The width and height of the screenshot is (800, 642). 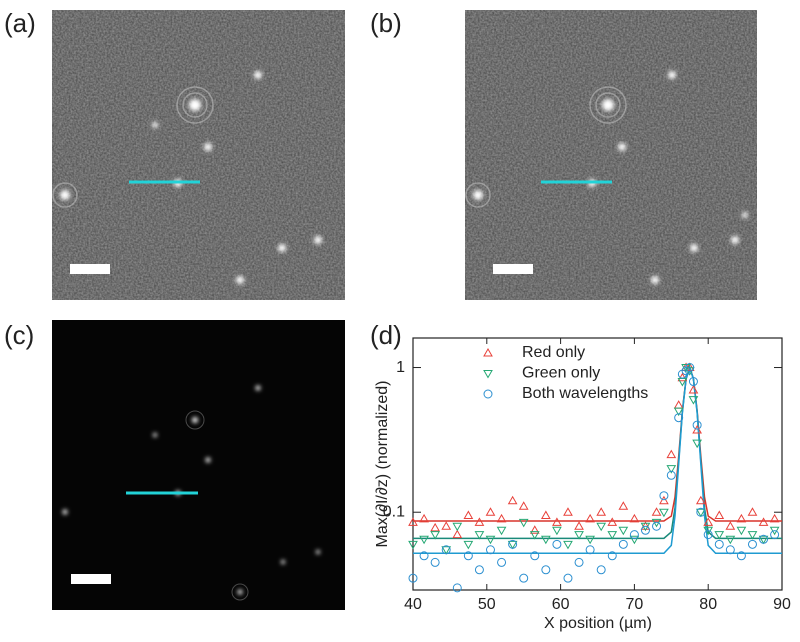 I want to click on x-tick-label: 60, so click(x=561, y=604).